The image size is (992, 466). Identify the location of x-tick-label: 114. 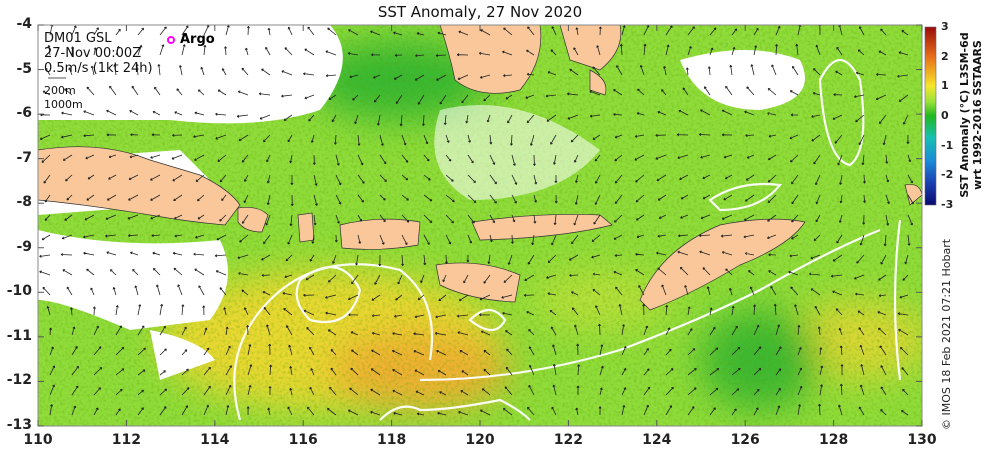
(215, 440).